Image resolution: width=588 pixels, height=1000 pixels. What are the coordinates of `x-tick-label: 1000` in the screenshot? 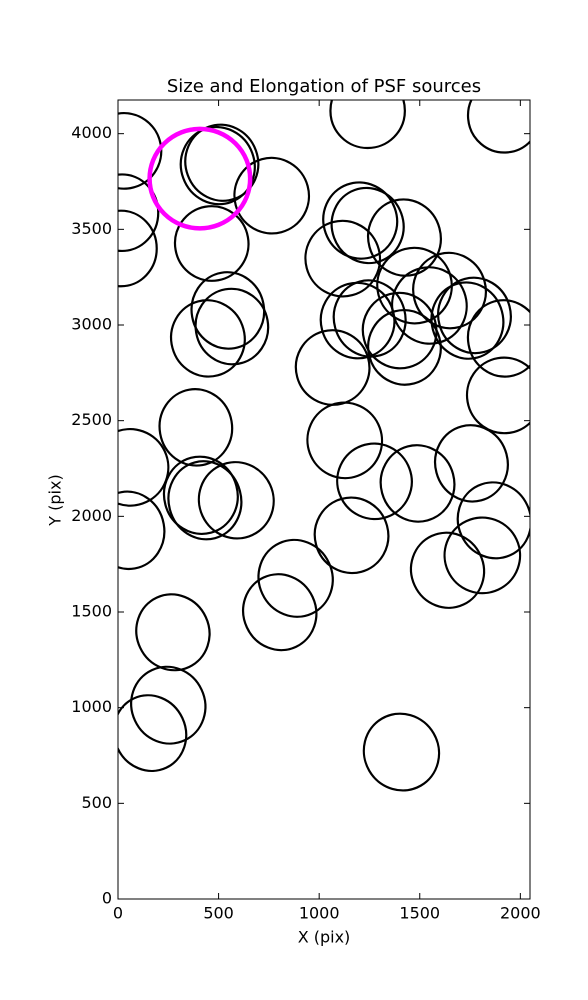 It's located at (319, 913).